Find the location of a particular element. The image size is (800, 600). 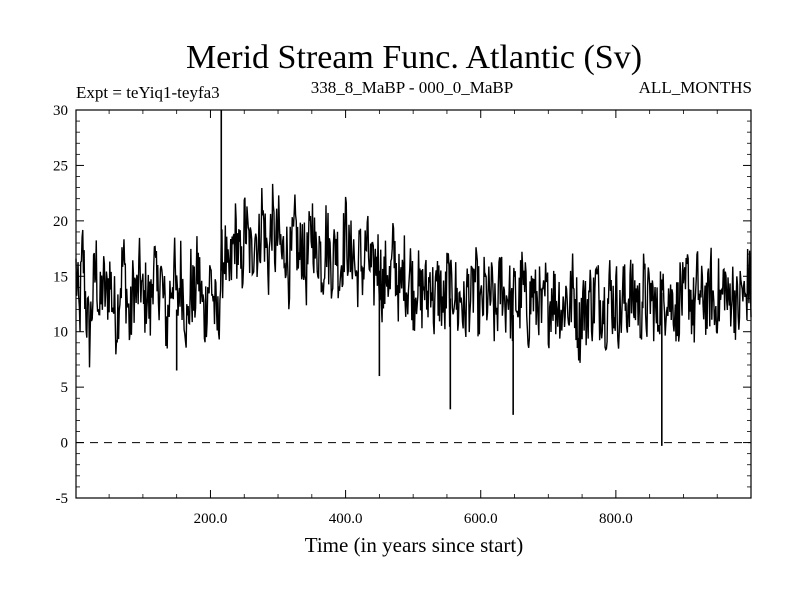

y-tick-label: 10 is located at coordinates (60, 333).